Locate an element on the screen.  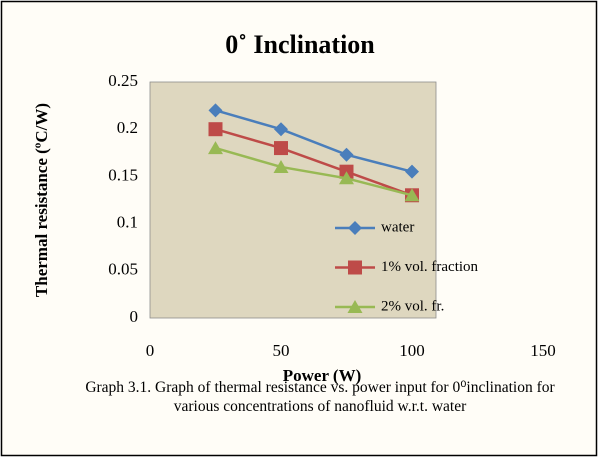
x-tick-label: 150 is located at coordinates (543, 350).